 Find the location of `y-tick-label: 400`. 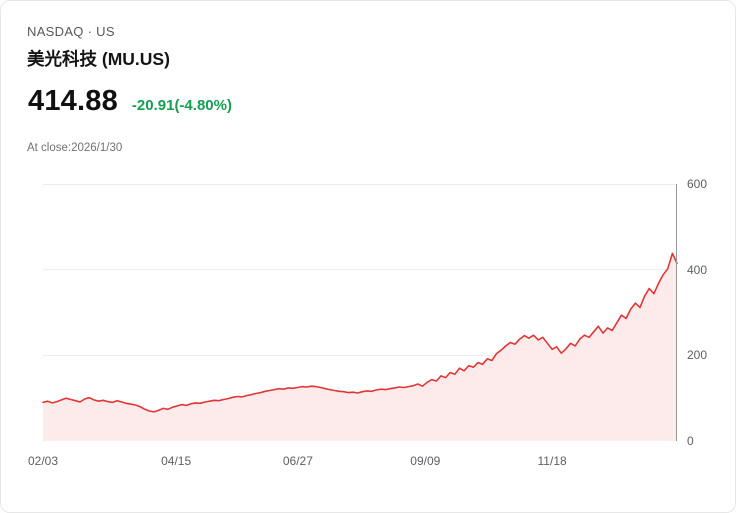

y-tick-label: 400 is located at coordinates (697, 269).